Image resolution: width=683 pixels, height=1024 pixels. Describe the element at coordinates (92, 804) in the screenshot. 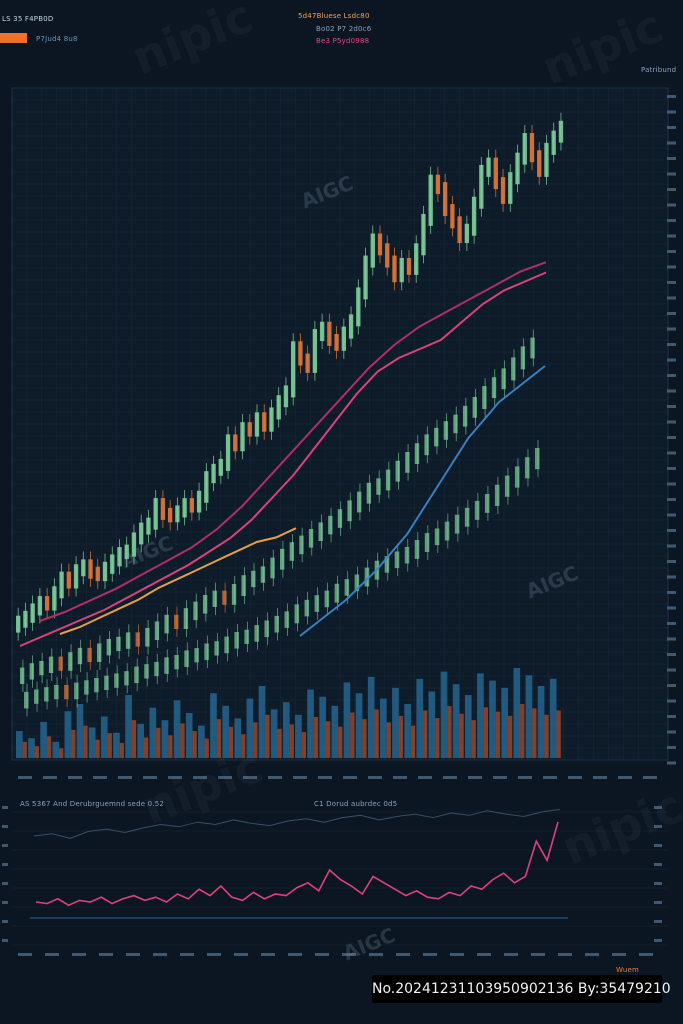

I see `lower-panel-left-title: AS 5367 And Derubrguemnd sede 0.52` at that location.